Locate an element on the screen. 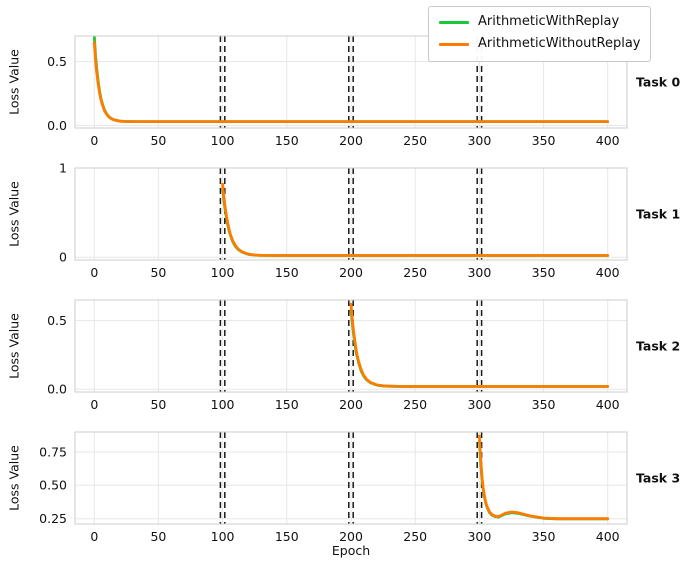 The width and height of the screenshot is (698, 567). legend-swatch-without-replay-line-icon is located at coordinates (454, 44).